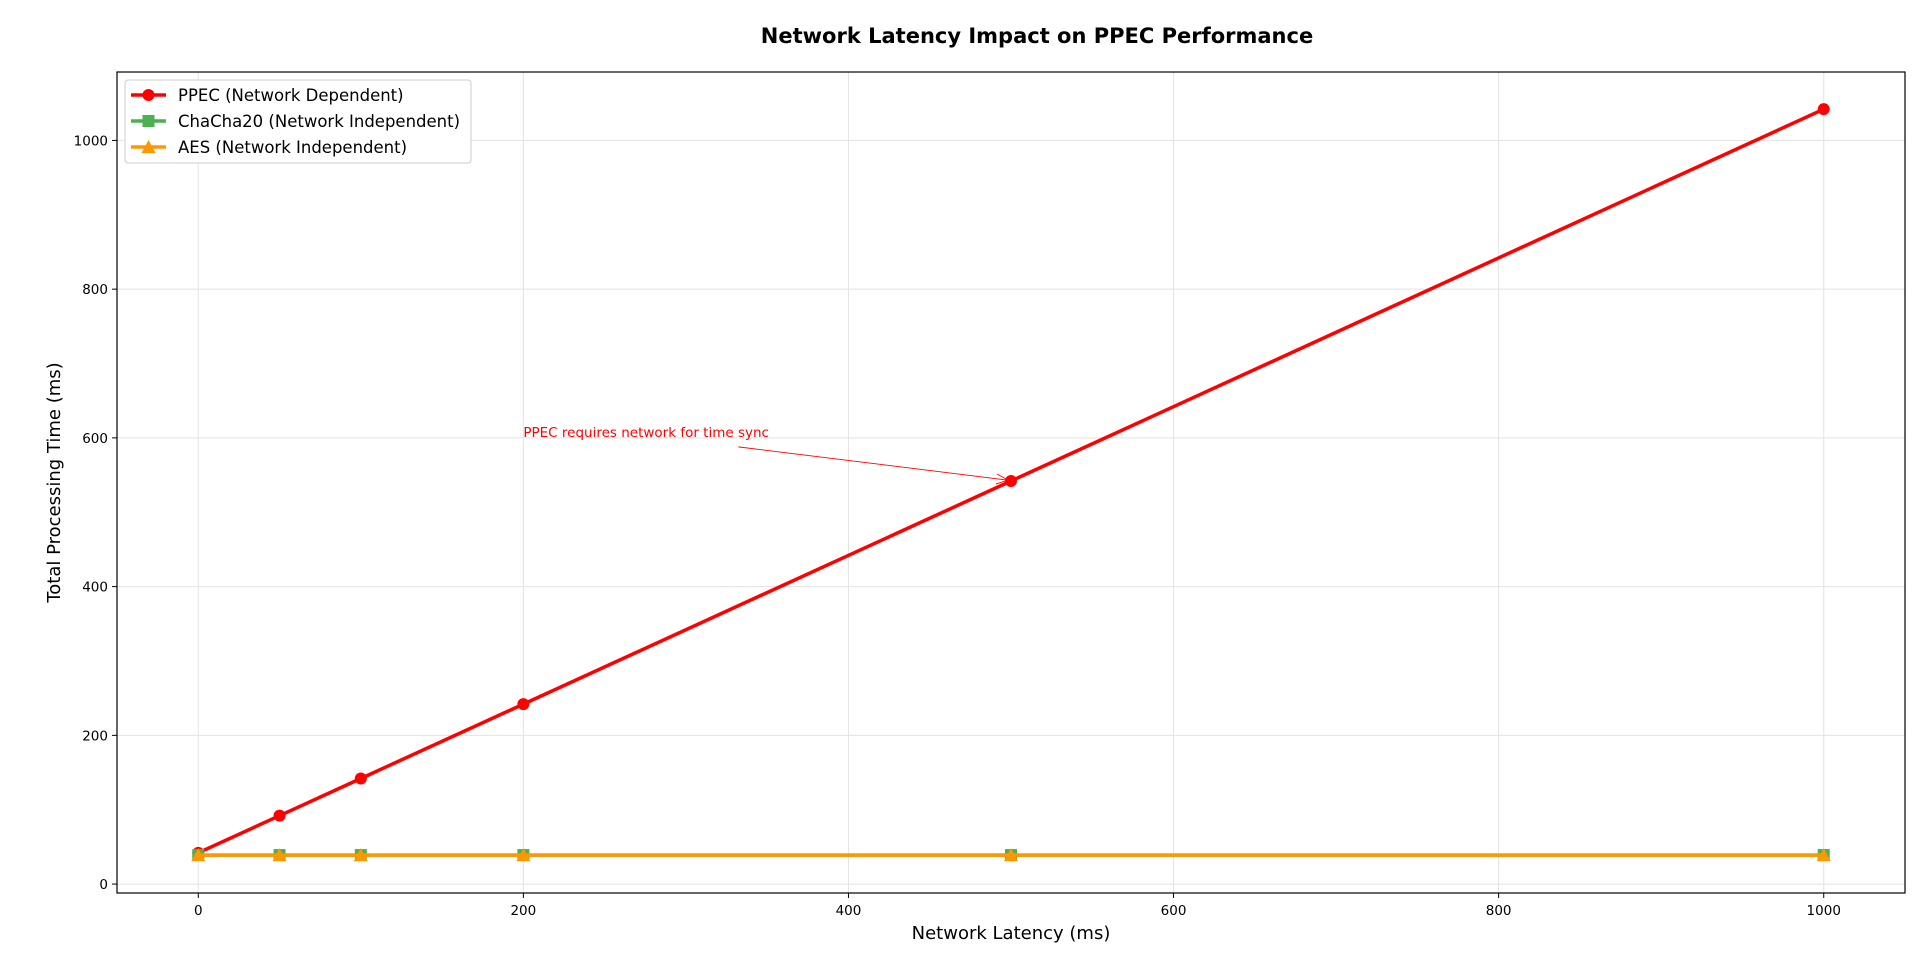  I want to click on legend-box, so click(298, 121).